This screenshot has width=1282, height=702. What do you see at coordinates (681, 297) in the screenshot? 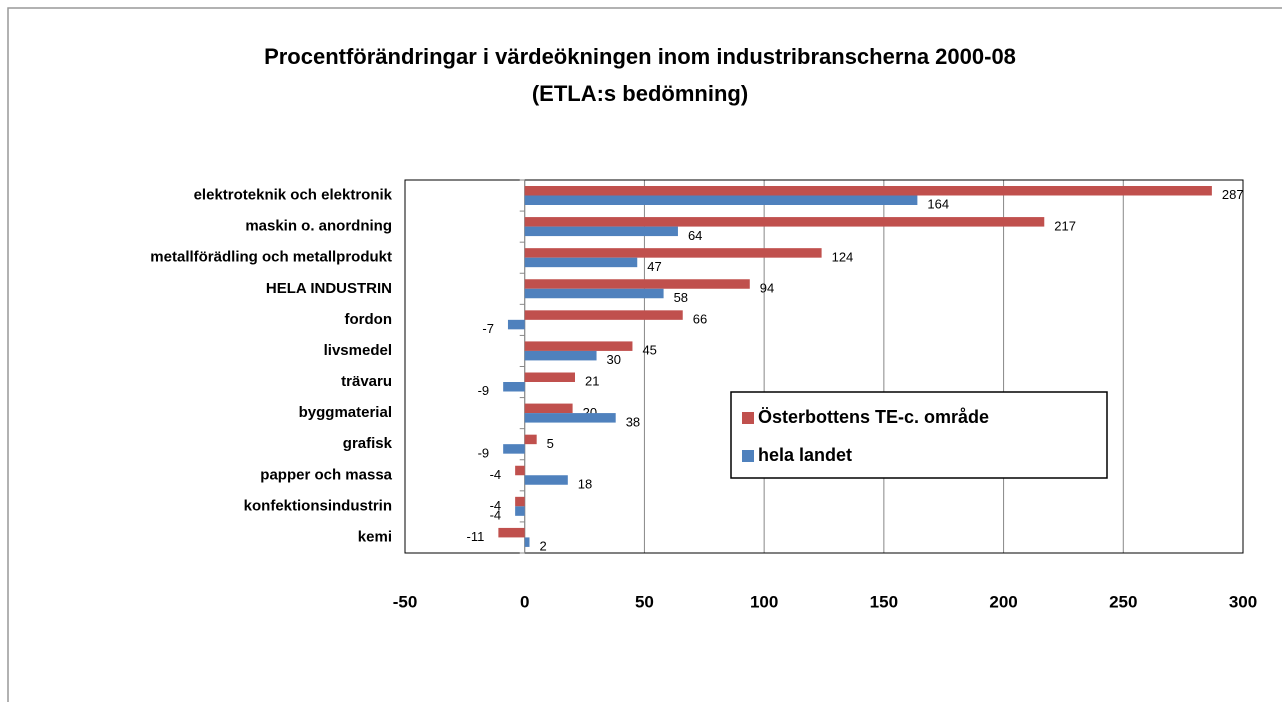
I see `data-label: 58` at bounding box center [681, 297].